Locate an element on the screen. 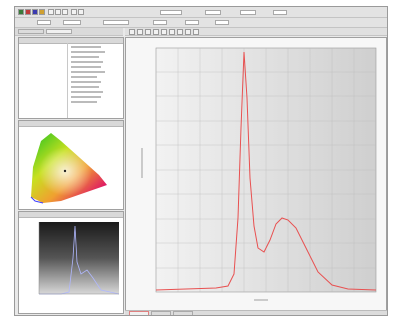 Image resolution: width=399 pixels, height=326 pixels. cie-point-marker is located at coordinates (65, 171).